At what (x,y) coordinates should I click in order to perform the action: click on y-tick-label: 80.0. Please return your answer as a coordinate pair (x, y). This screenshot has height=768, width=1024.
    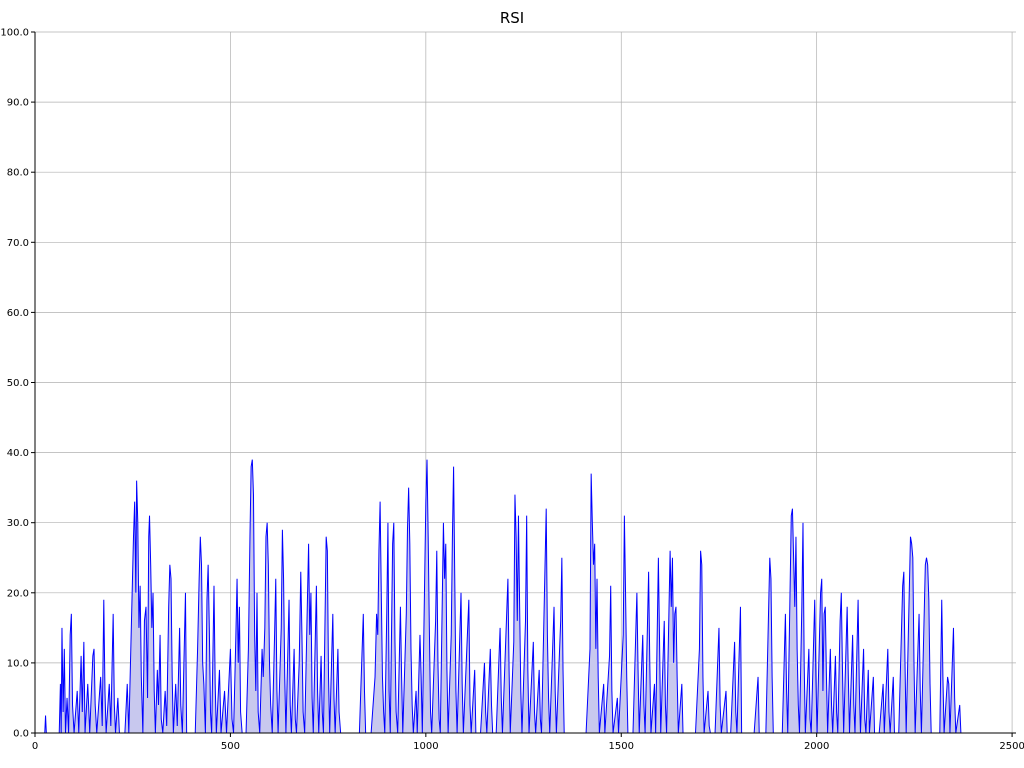
    Looking at the image, I should click on (18, 173).